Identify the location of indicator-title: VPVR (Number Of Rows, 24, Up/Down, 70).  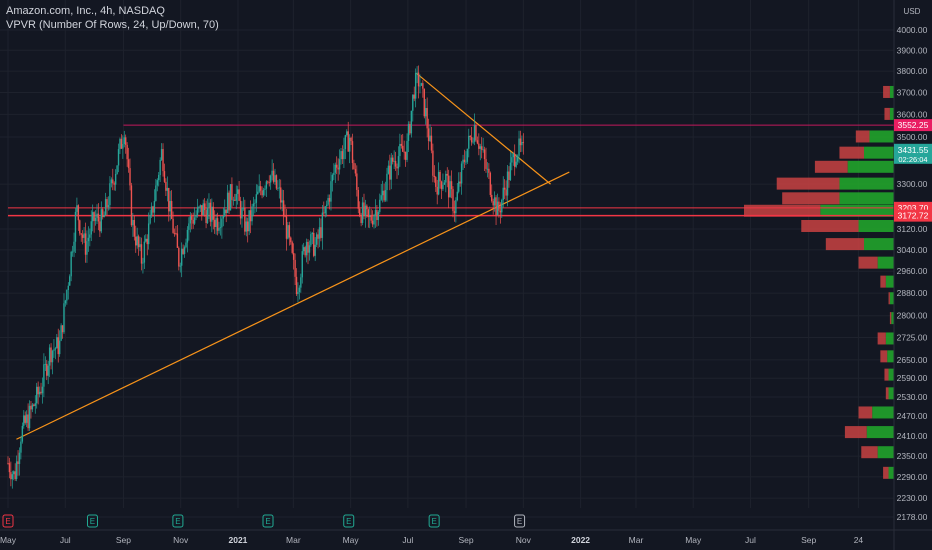
(112, 25).